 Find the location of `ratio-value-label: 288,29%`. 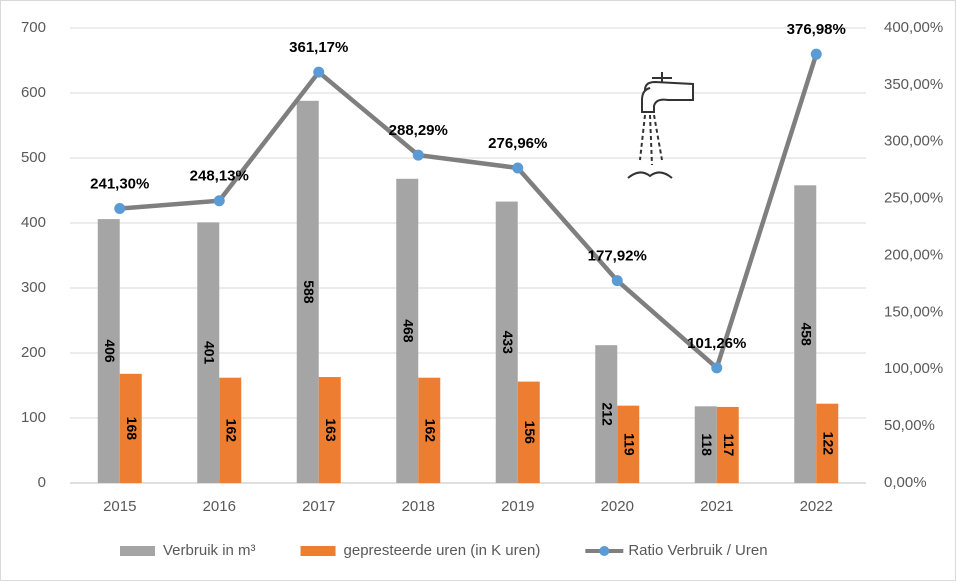

ratio-value-label: 288,29% is located at coordinates (418, 130).